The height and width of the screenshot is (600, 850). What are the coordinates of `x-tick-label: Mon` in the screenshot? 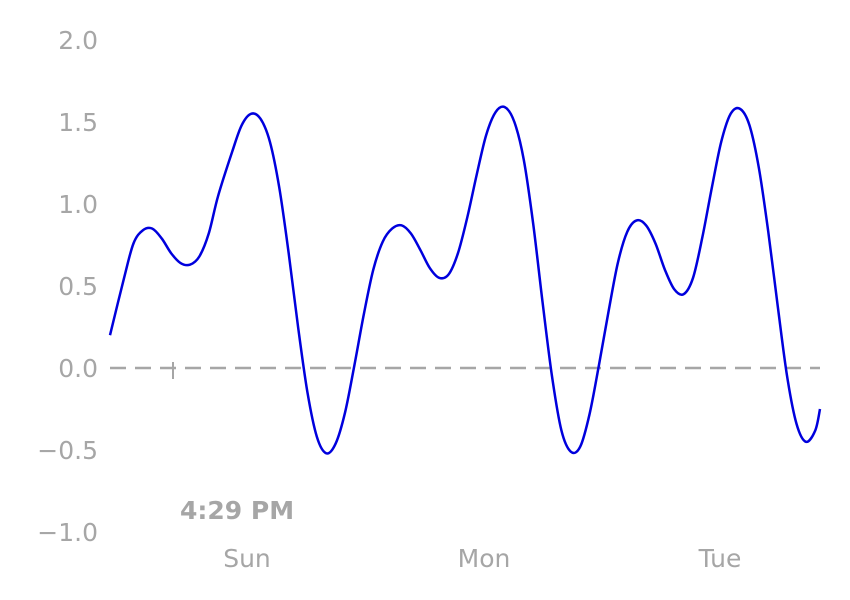 It's located at (484, 558).